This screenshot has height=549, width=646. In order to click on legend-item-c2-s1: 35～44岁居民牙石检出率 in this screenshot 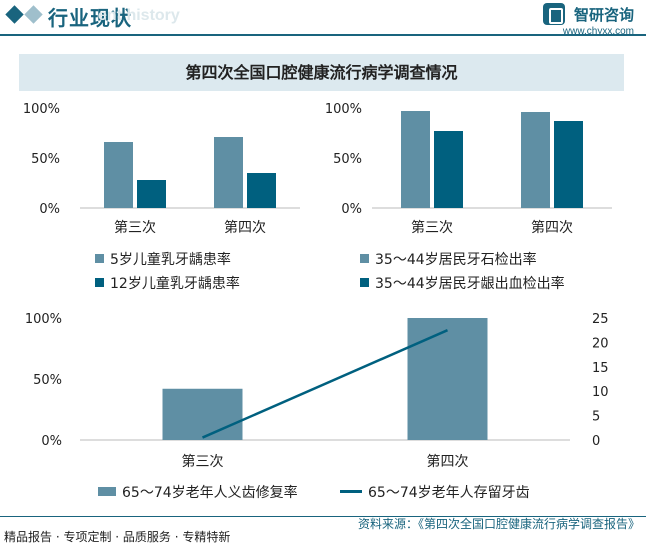, I will do `click(448, 259)`.